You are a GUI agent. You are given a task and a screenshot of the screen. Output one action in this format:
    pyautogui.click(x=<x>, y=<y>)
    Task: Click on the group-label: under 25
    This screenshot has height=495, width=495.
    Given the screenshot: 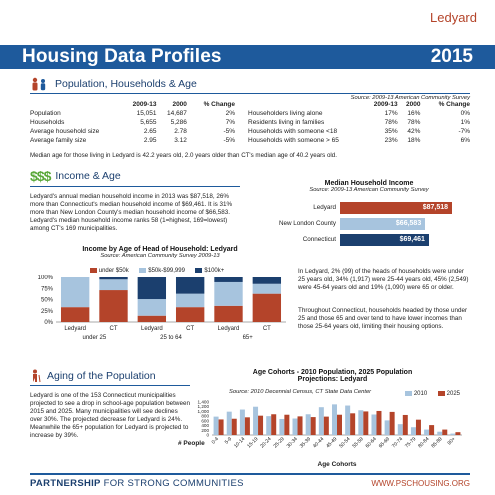 What is the action you would take?
    pyautogui.click(x=94, y=338)
    